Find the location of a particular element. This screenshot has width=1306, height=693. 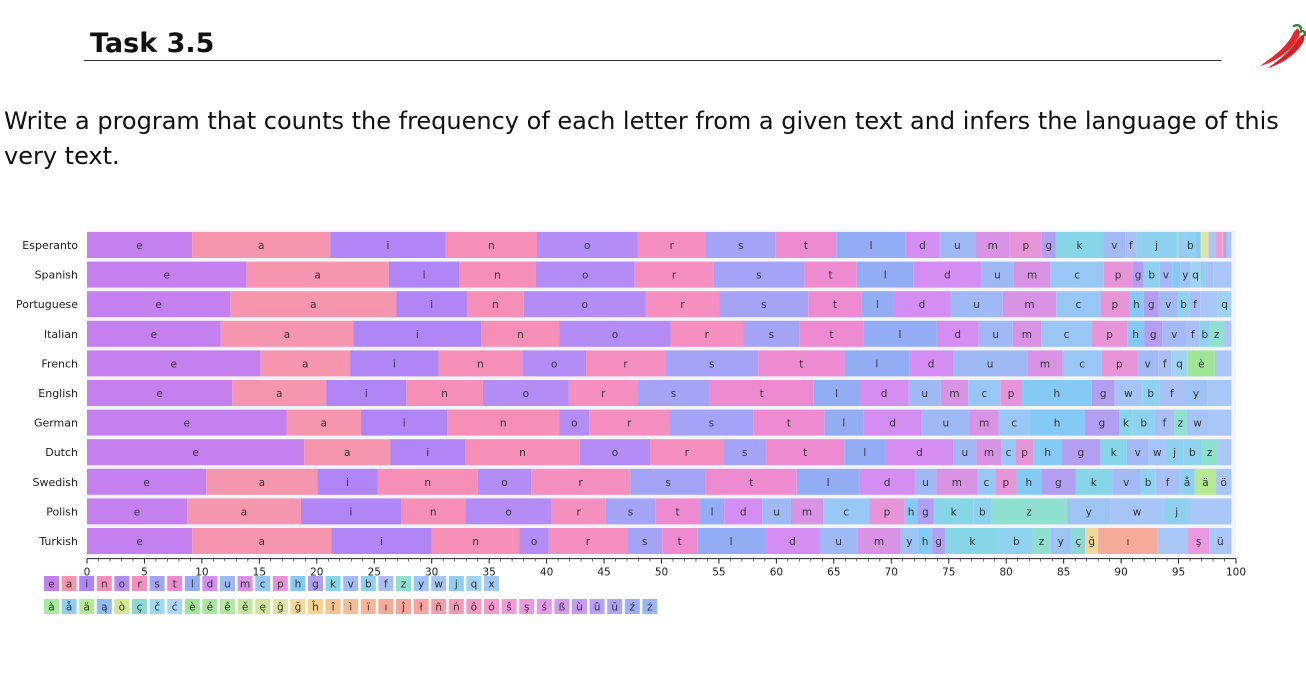

segment-label: å is located at coordinates (1187, 482).